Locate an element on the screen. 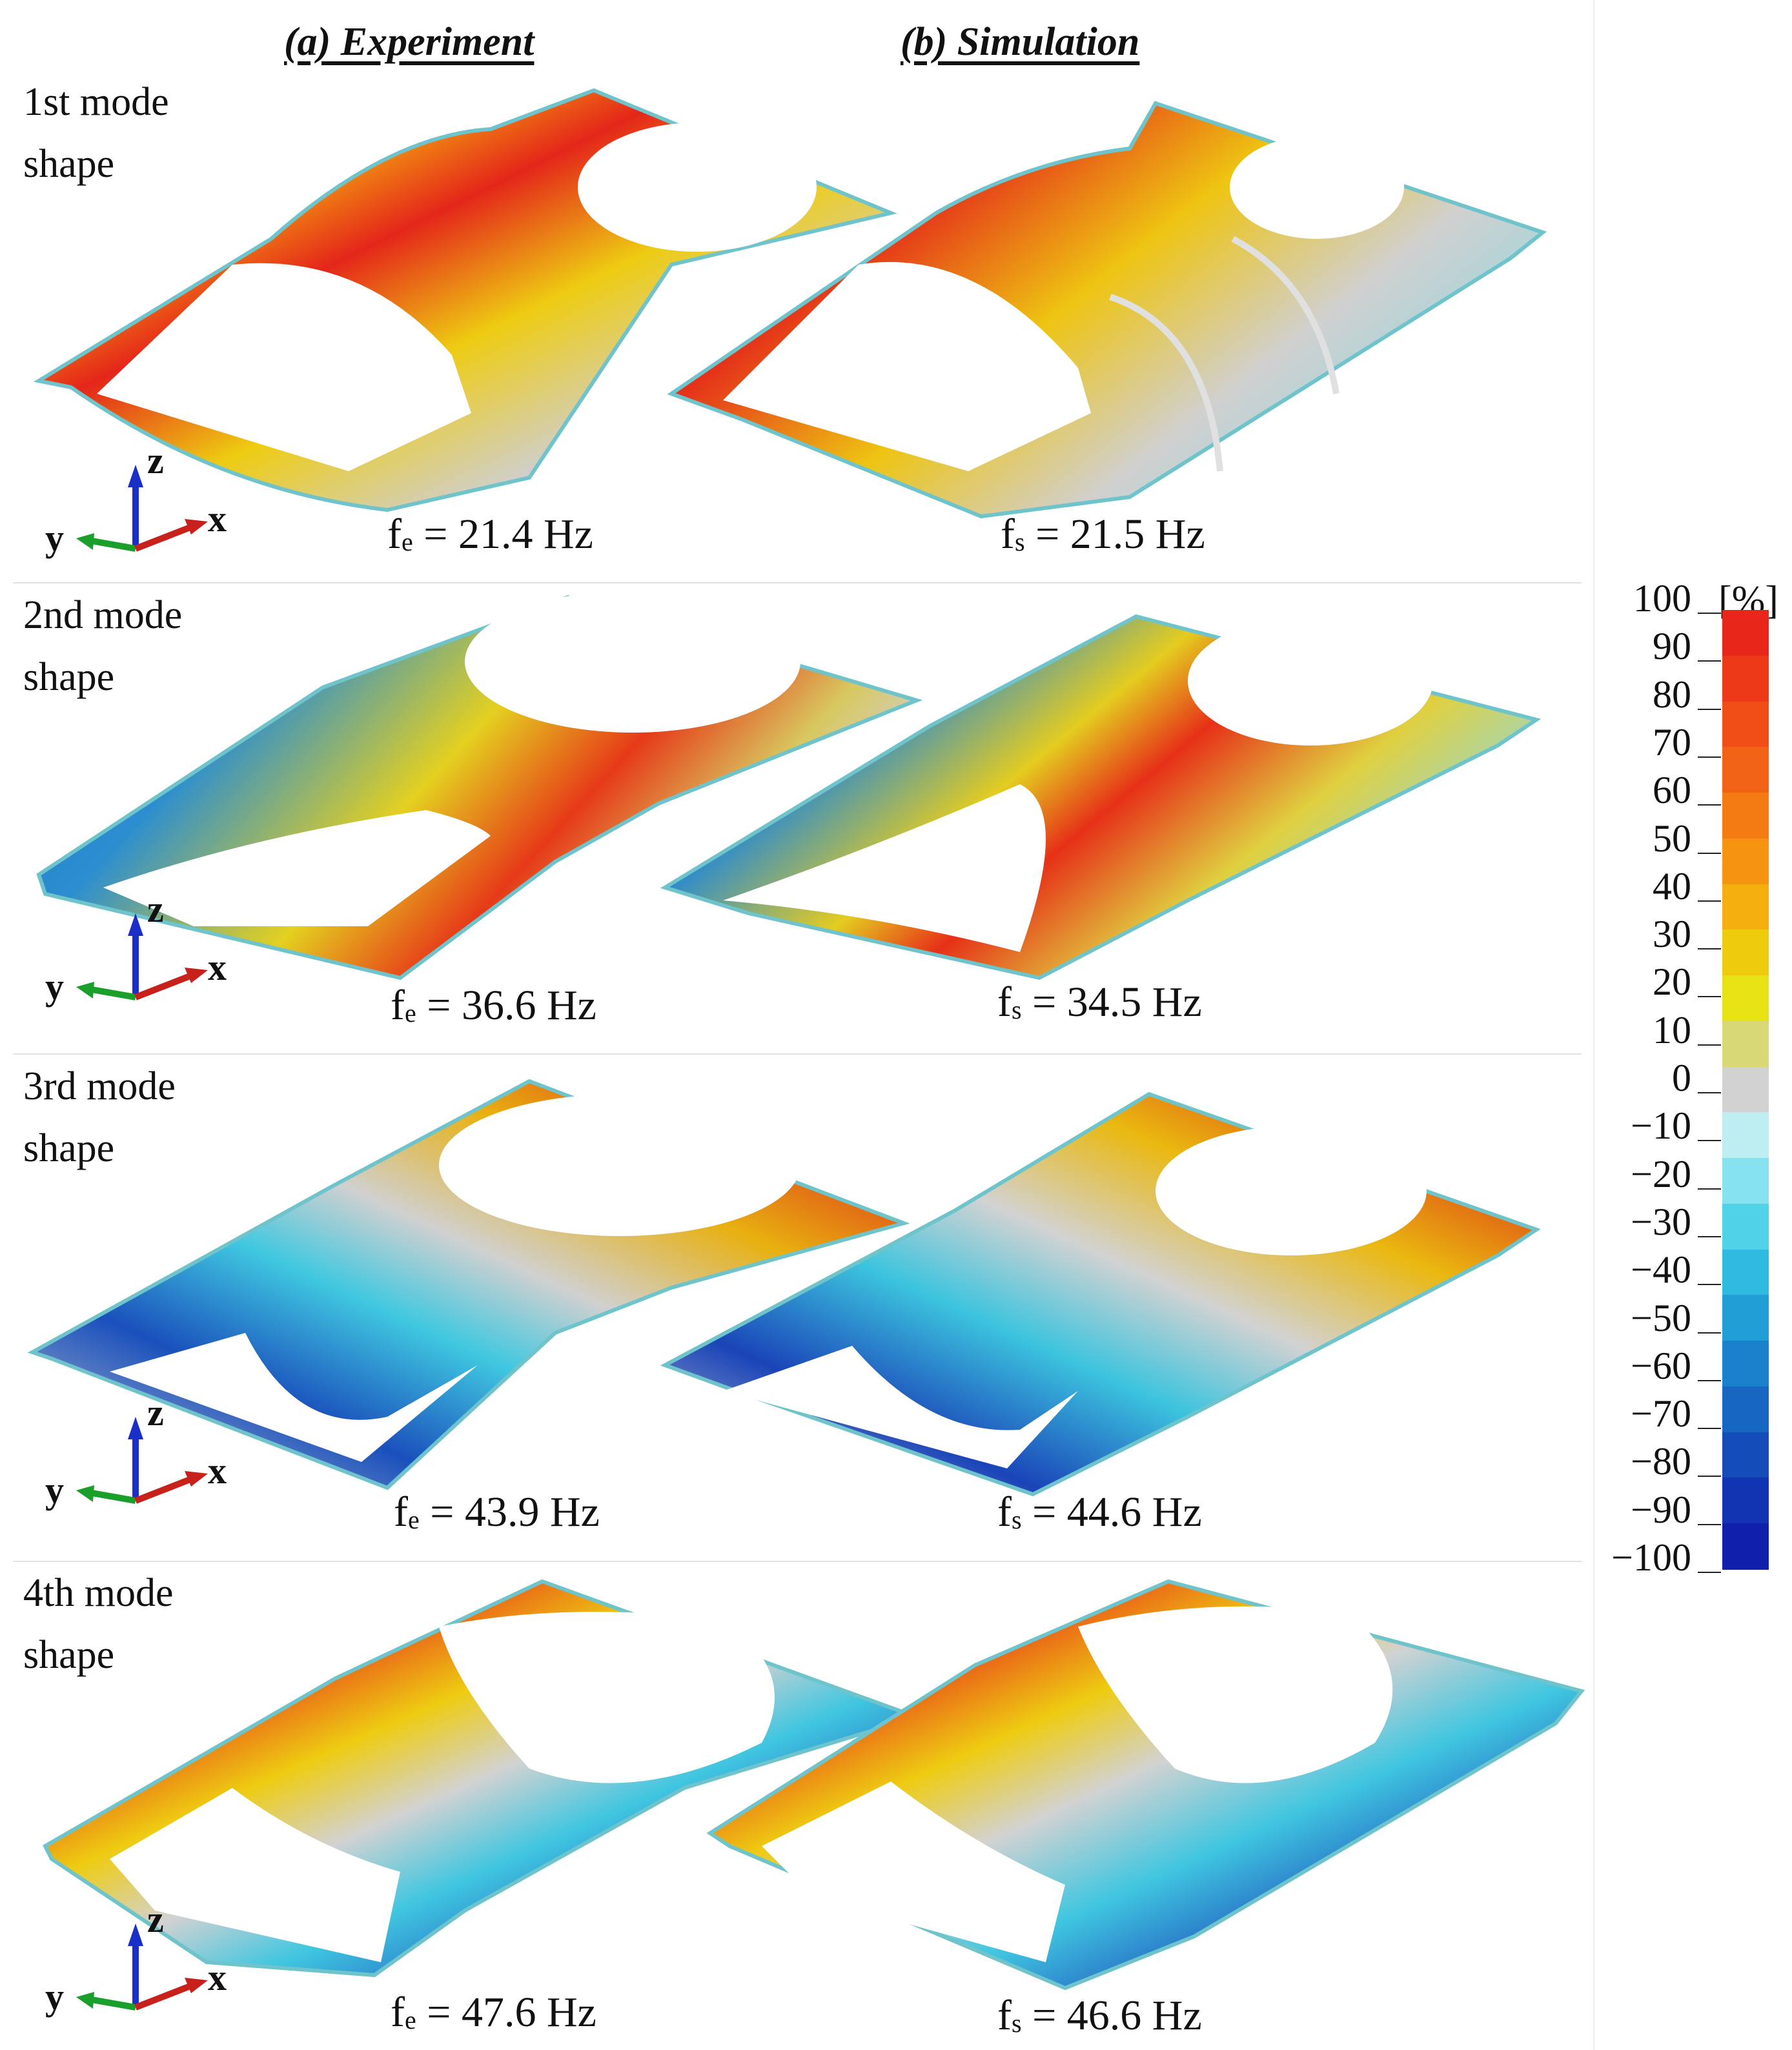 The height and width of the screenshot is (2050, 1792). colorbar-tick-label: 80 is located at coordinates (1672, 694).